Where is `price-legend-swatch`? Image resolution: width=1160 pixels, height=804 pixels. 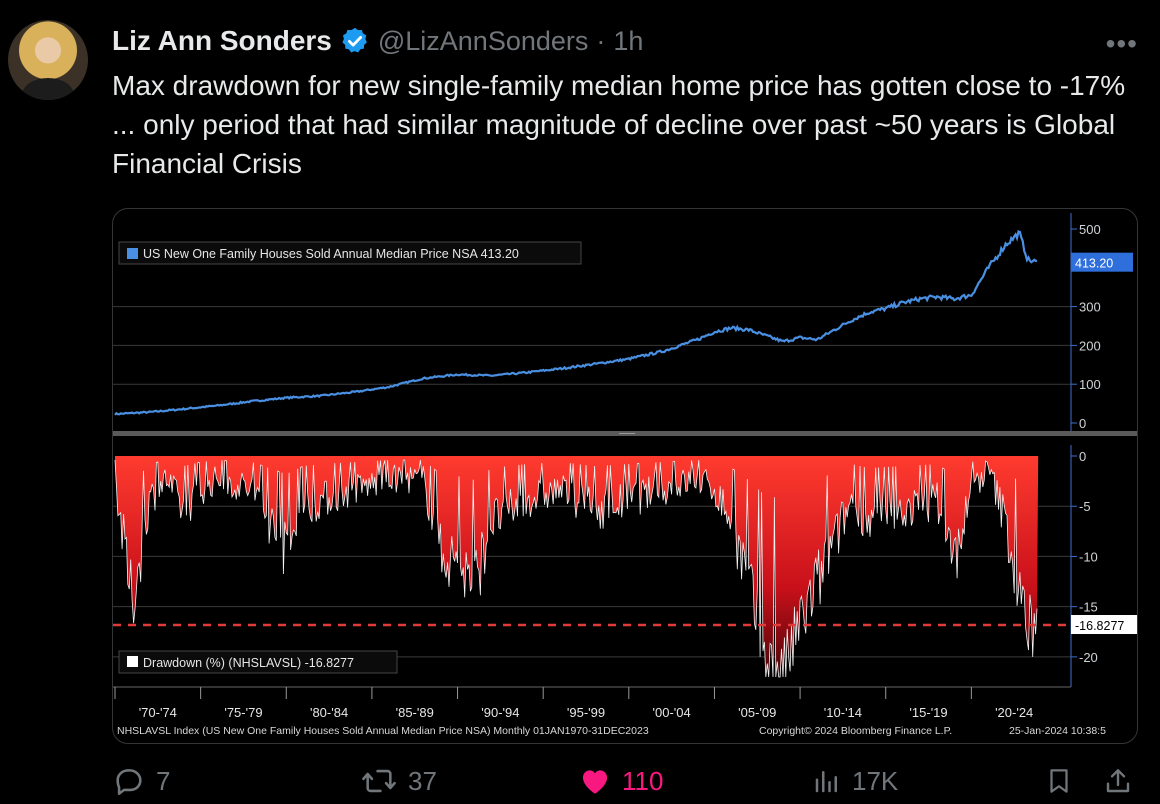 price-legend-swatch is located at coordinates (132, 253).